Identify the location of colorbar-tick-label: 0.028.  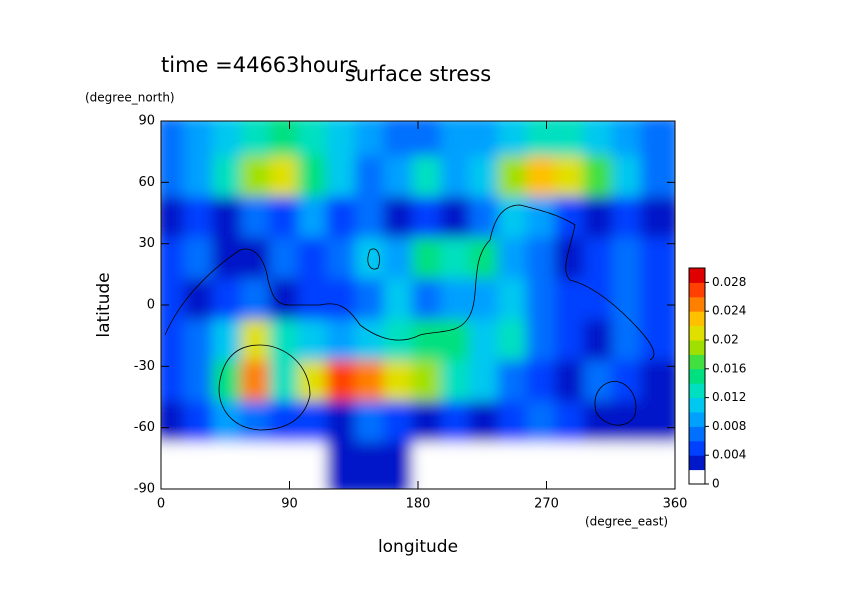
(729, 282).